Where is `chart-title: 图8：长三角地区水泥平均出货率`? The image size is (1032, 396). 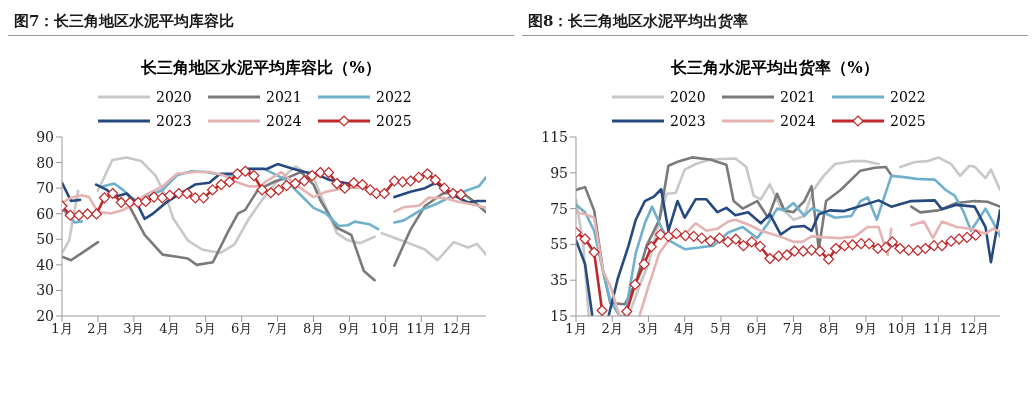 chart-title: 图8：长三角地区水泥平均出货率 is located at coordinates (775, 22).